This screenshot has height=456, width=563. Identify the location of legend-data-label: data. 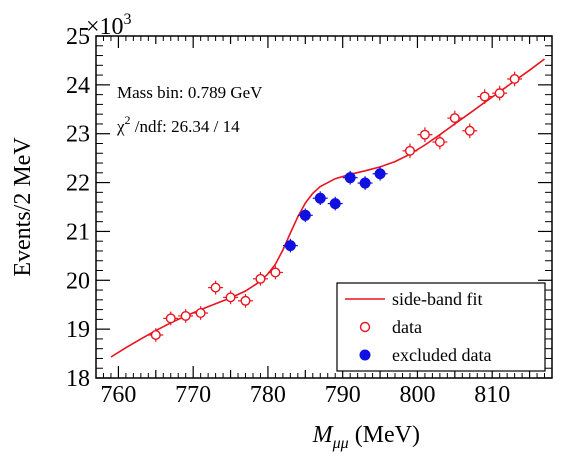
(407, 327).